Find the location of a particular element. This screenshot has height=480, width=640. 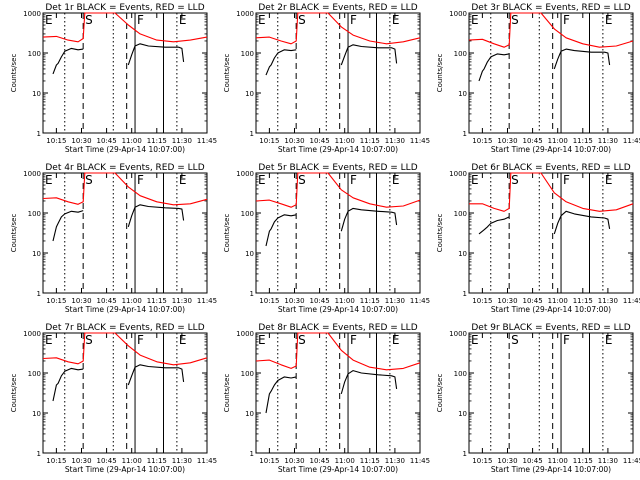

chart-title: Det 7r BLACK = Events, RED = LLD is located at coordinates (124, 328).